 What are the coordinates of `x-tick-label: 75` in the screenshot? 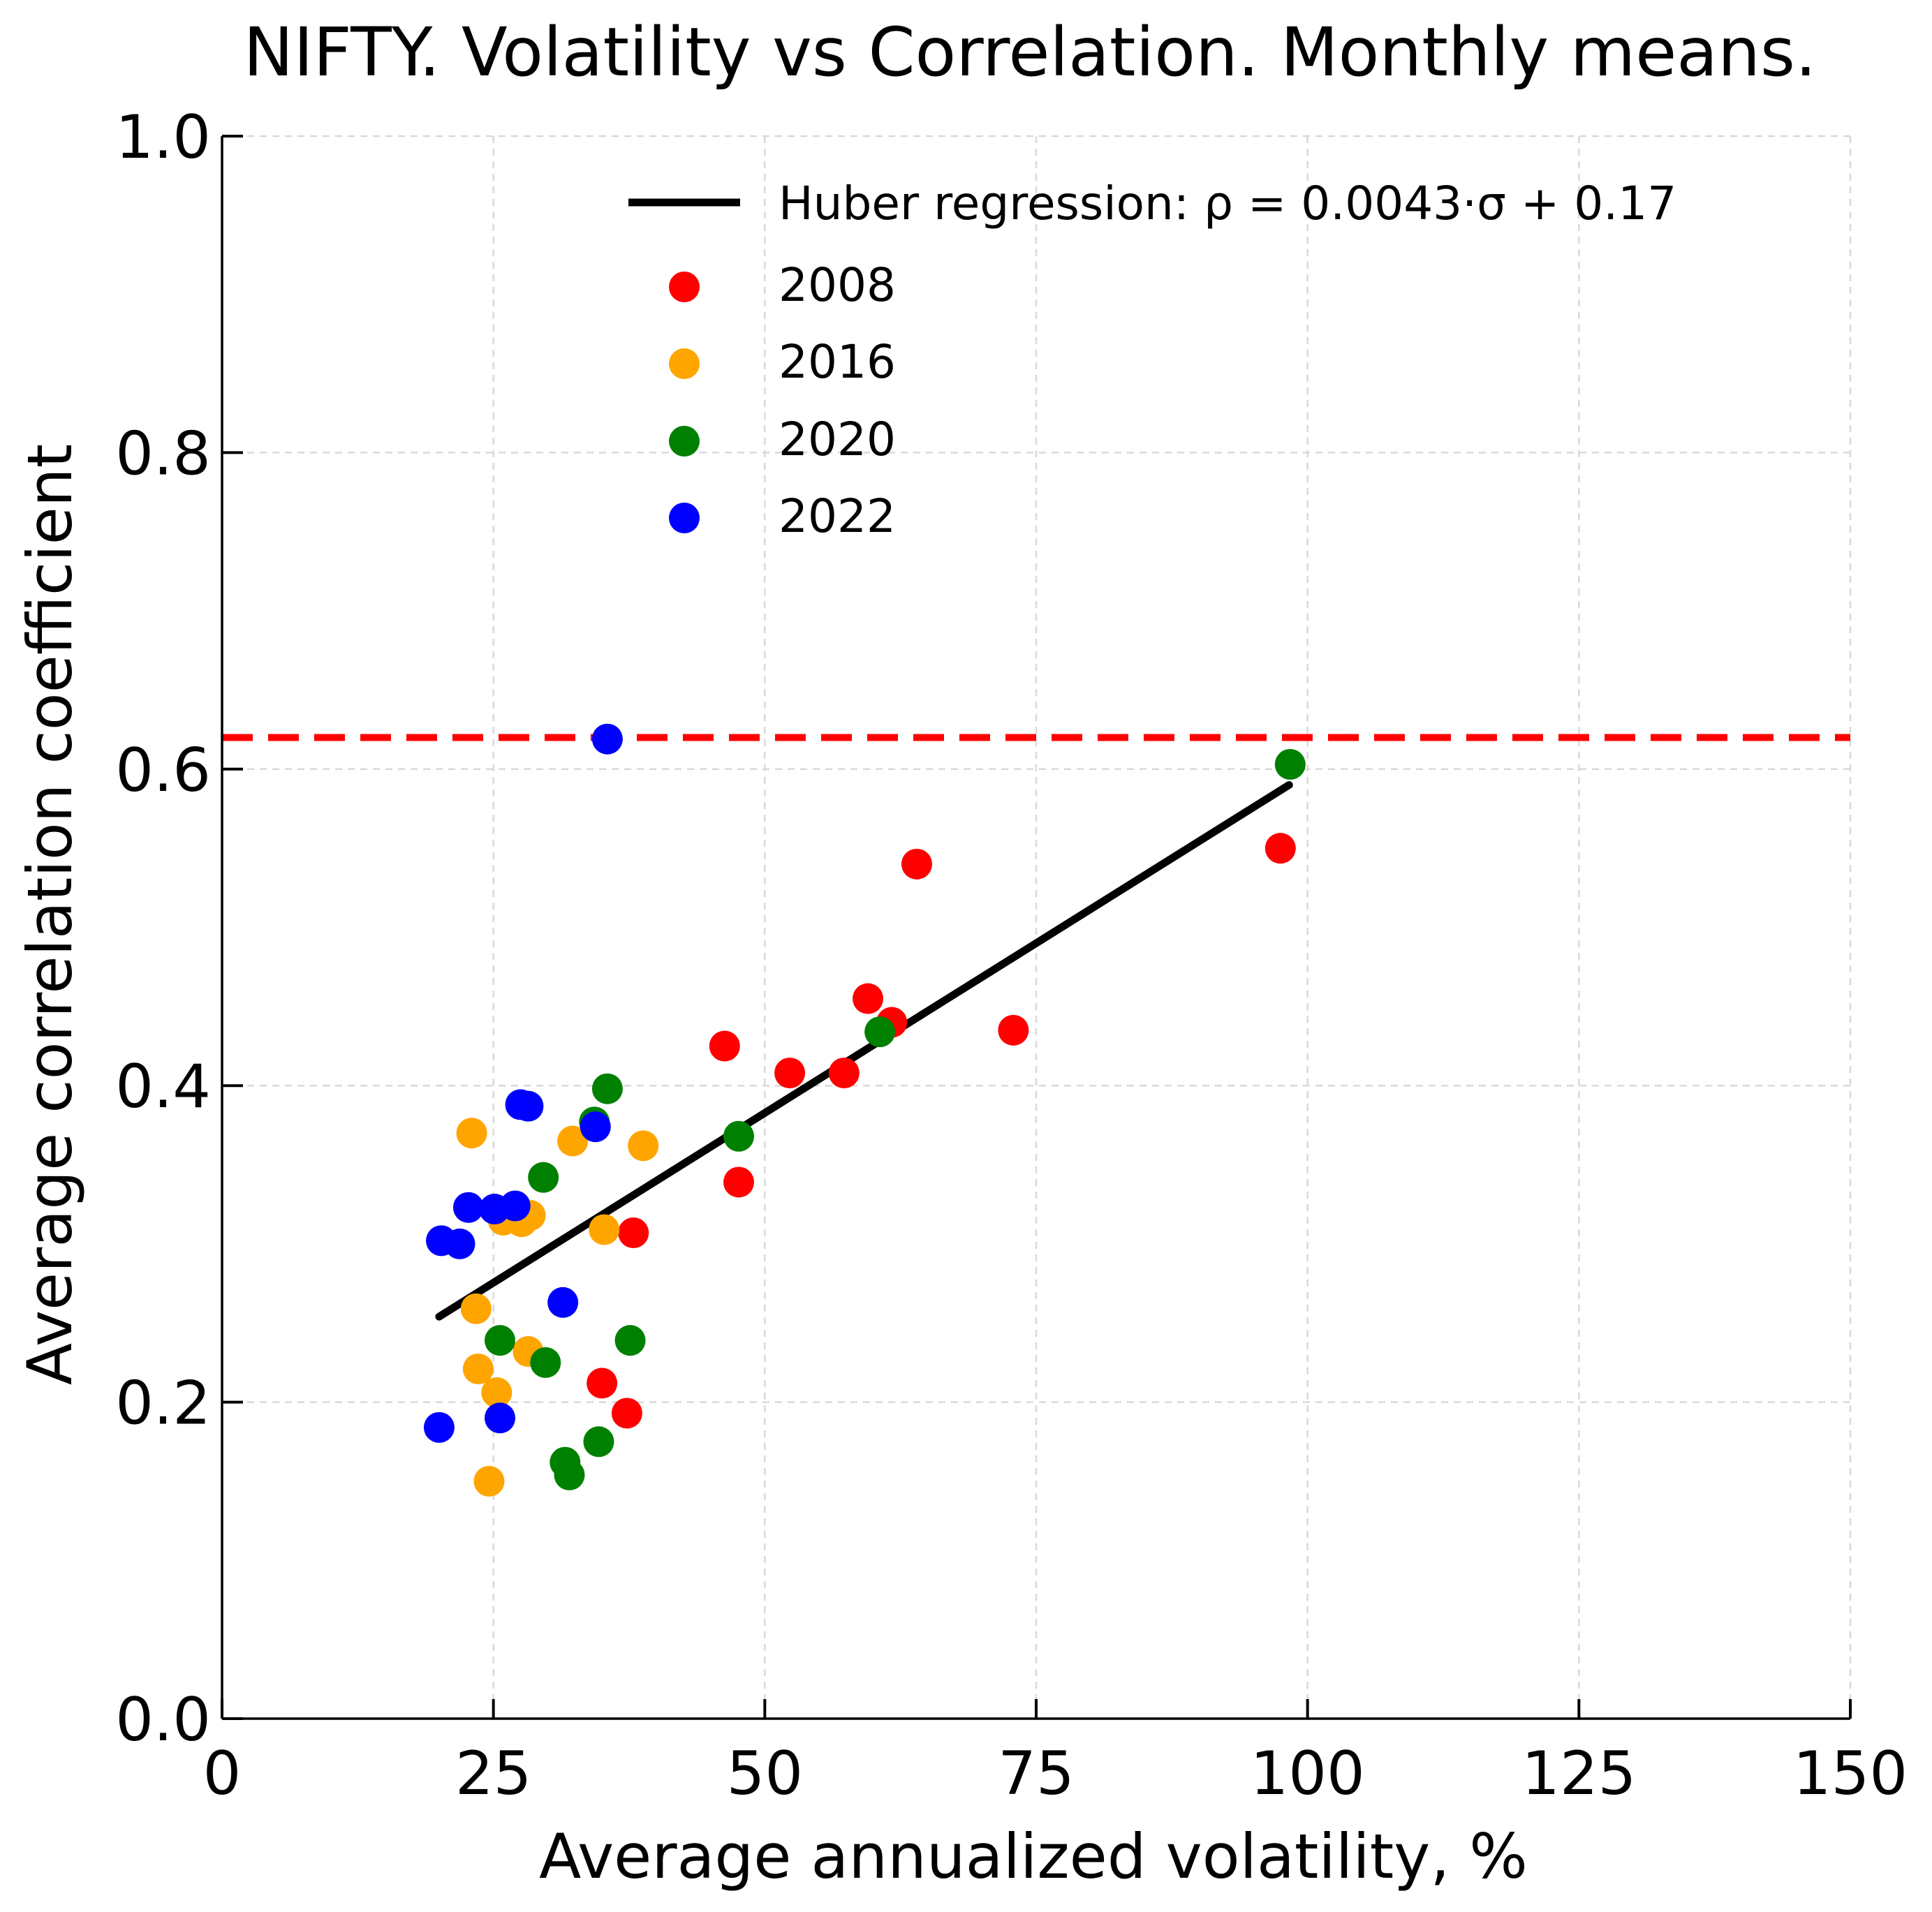 It's located at (1036, 1774).